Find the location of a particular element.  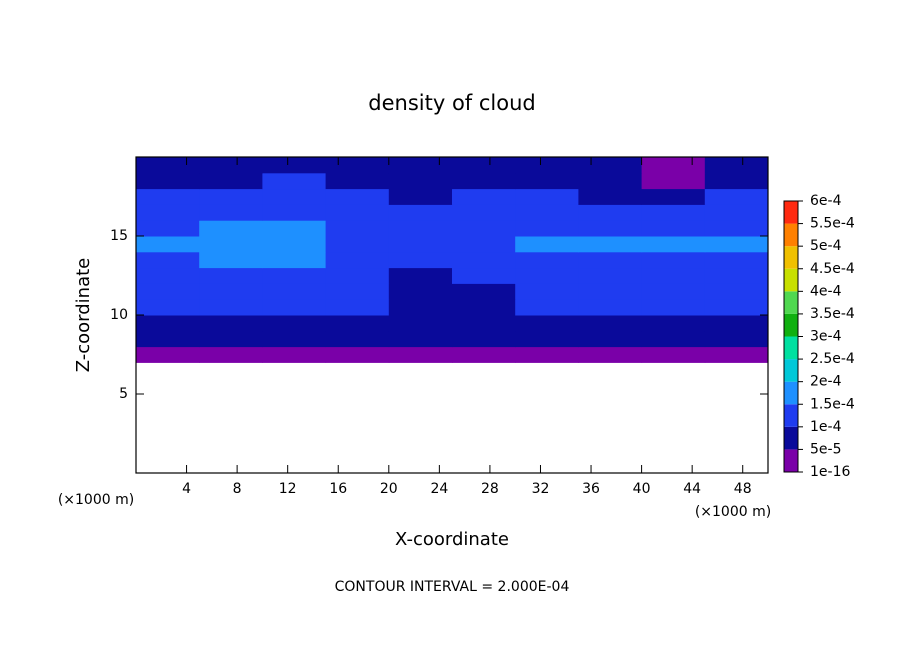

y-tick-label: 10 is located at coordinates (119, 315).